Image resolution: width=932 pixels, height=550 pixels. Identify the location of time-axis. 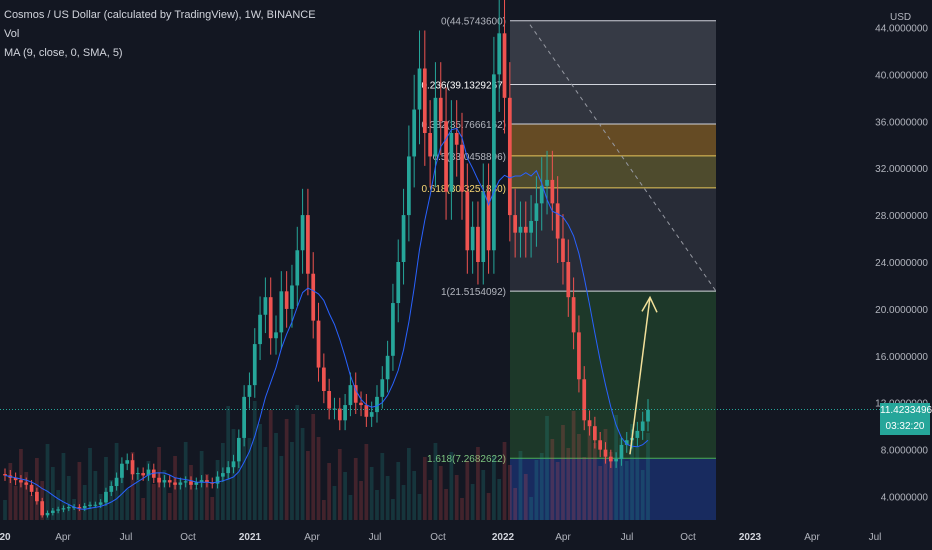
(466, 536).